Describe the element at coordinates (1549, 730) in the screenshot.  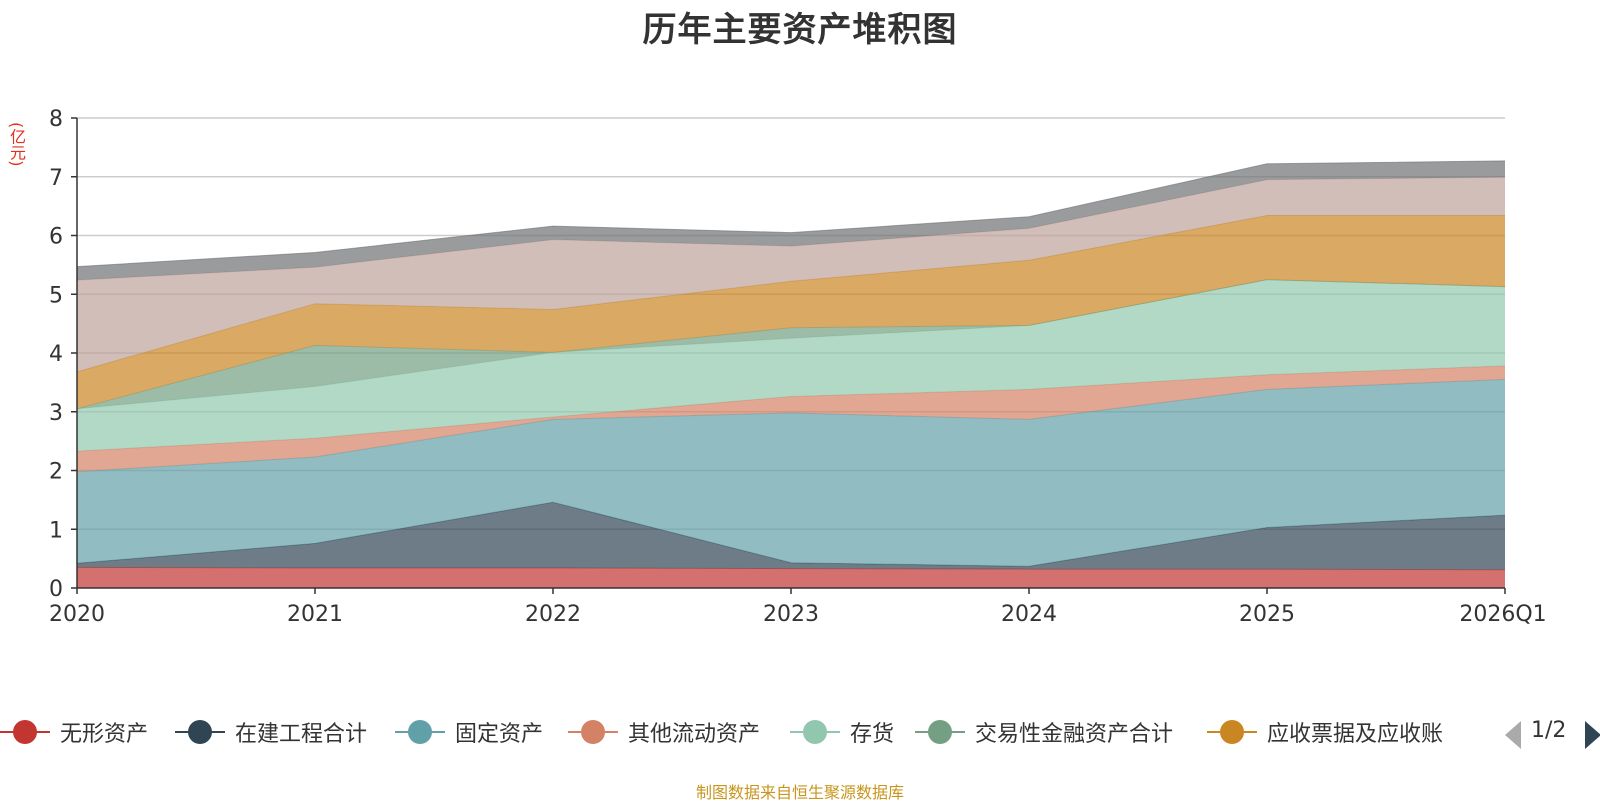
I see `legend-page-indicator: 1/2` at that location.